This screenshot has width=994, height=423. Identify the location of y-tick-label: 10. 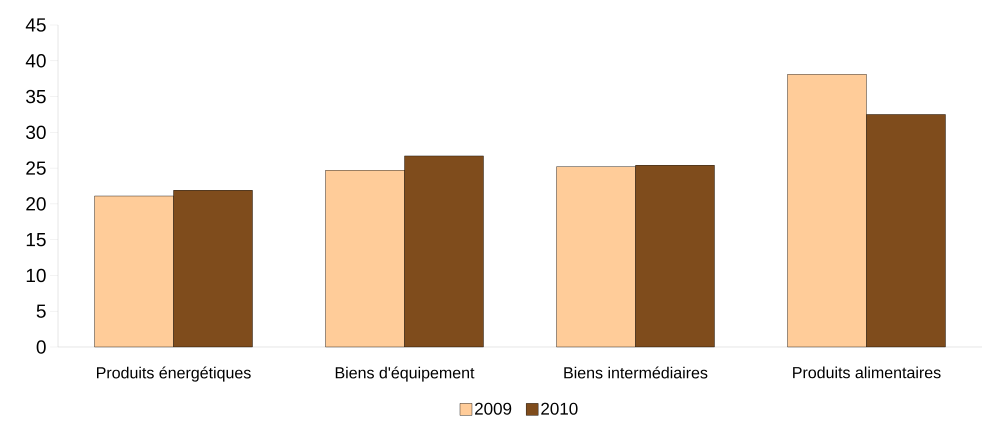
(36, 275).